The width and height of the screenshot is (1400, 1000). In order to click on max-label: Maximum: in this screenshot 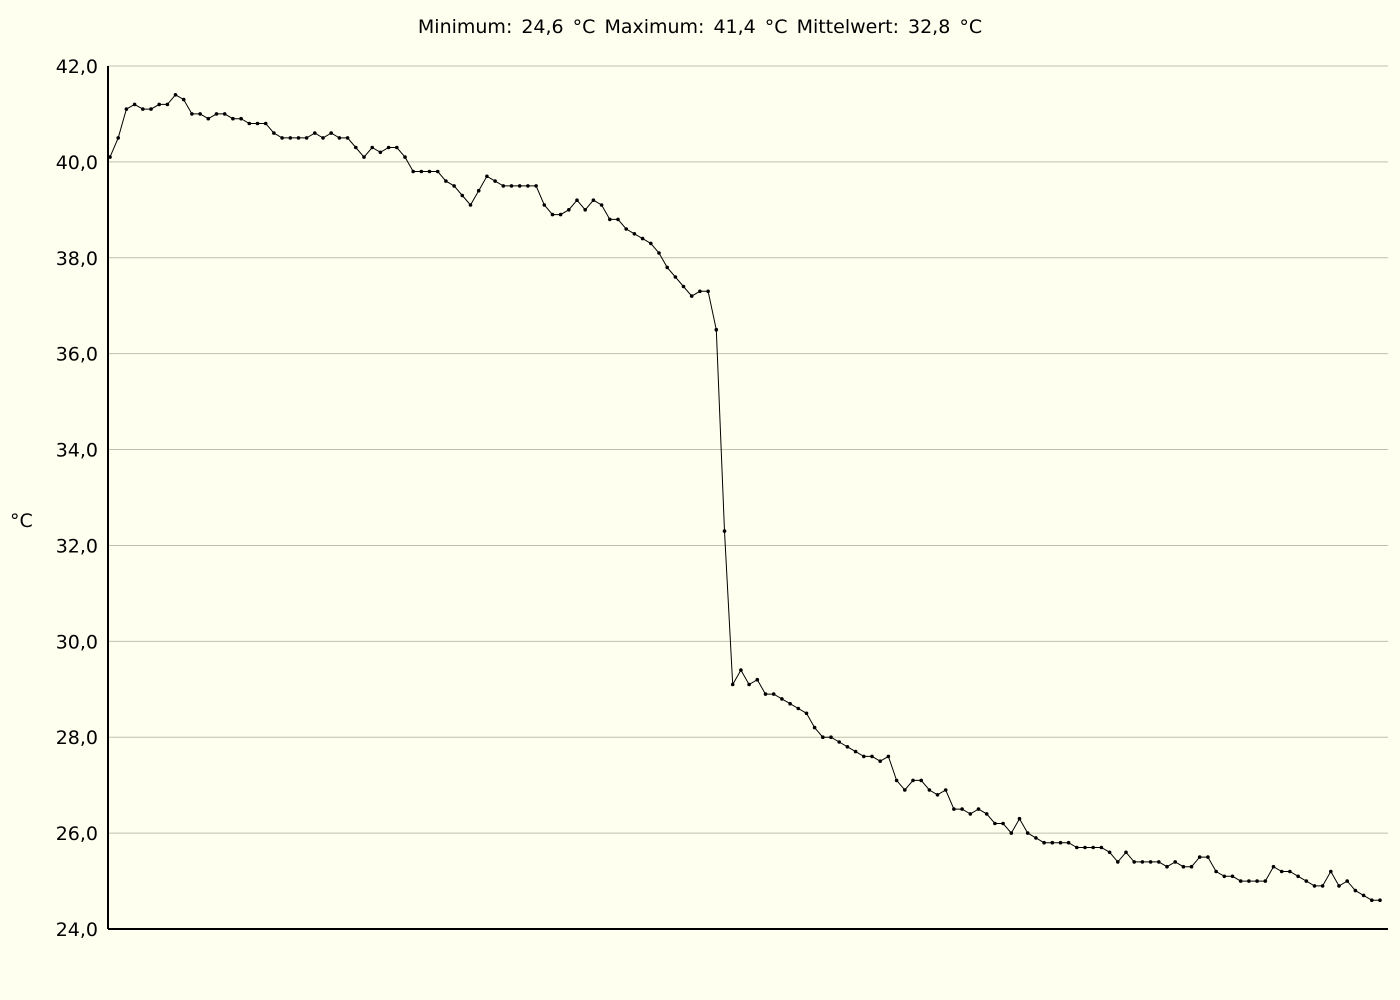, I will do `click(654, 27)`.